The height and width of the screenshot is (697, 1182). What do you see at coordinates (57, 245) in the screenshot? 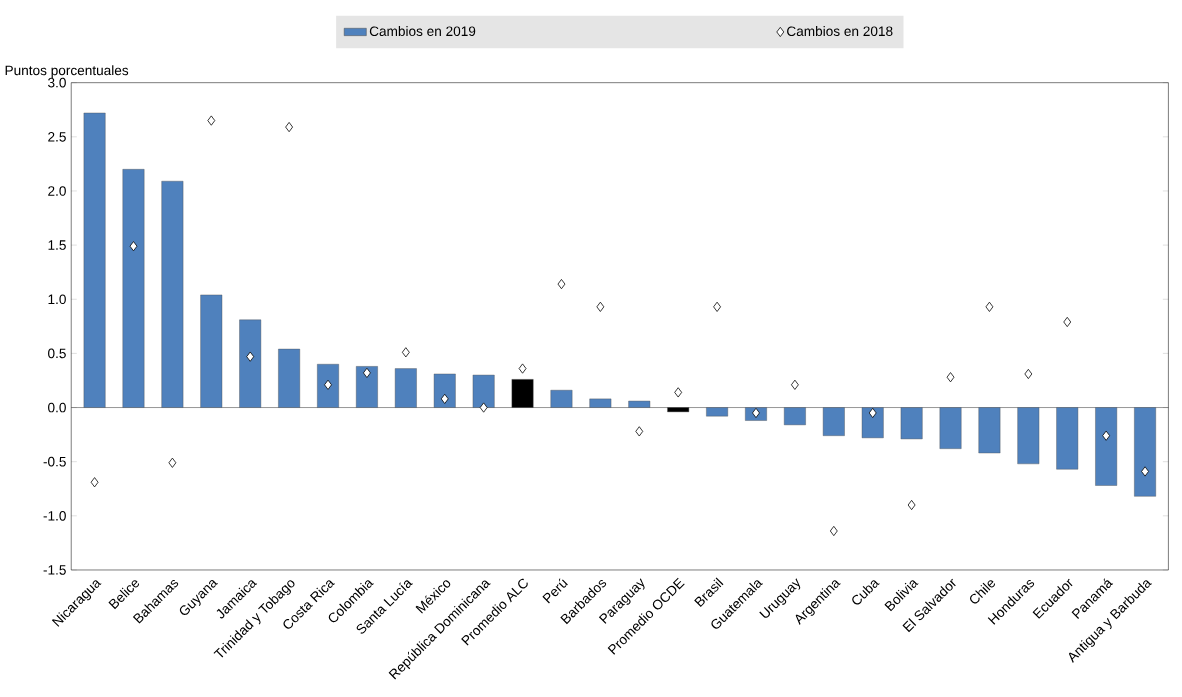
I see `y-tick-label: 1.5` at bounding box center [57, 245].